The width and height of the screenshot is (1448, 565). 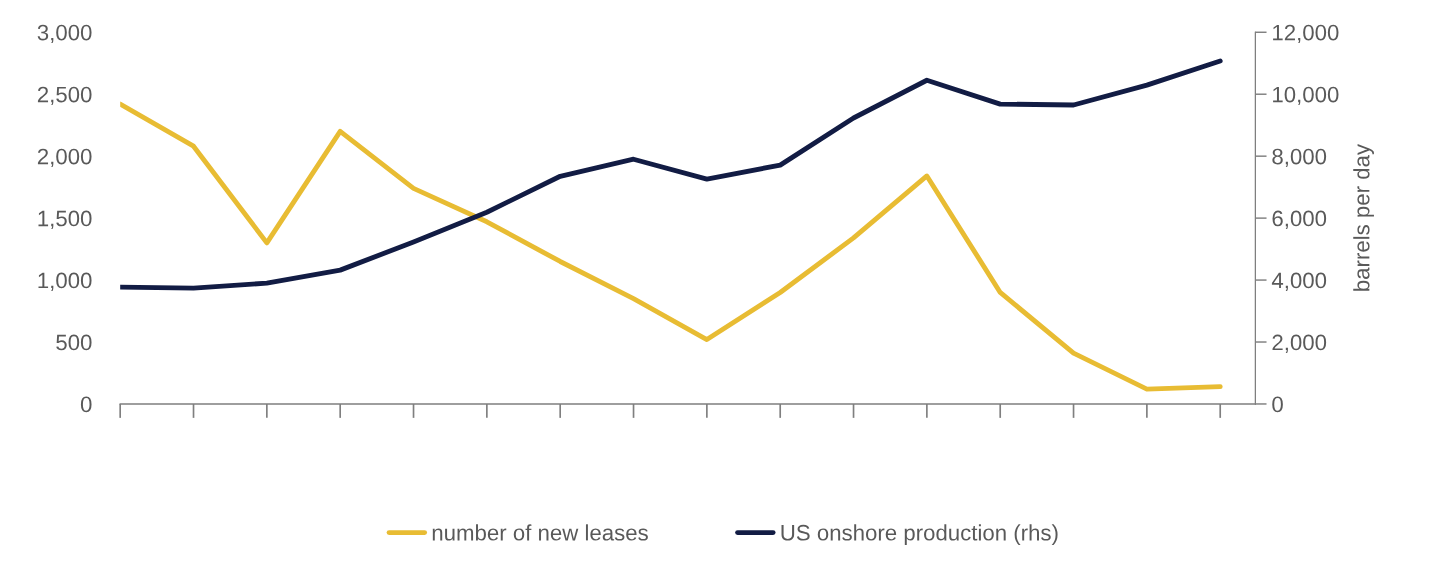 I want to click on y-tick-label: 500, so click(x=74, y=342).